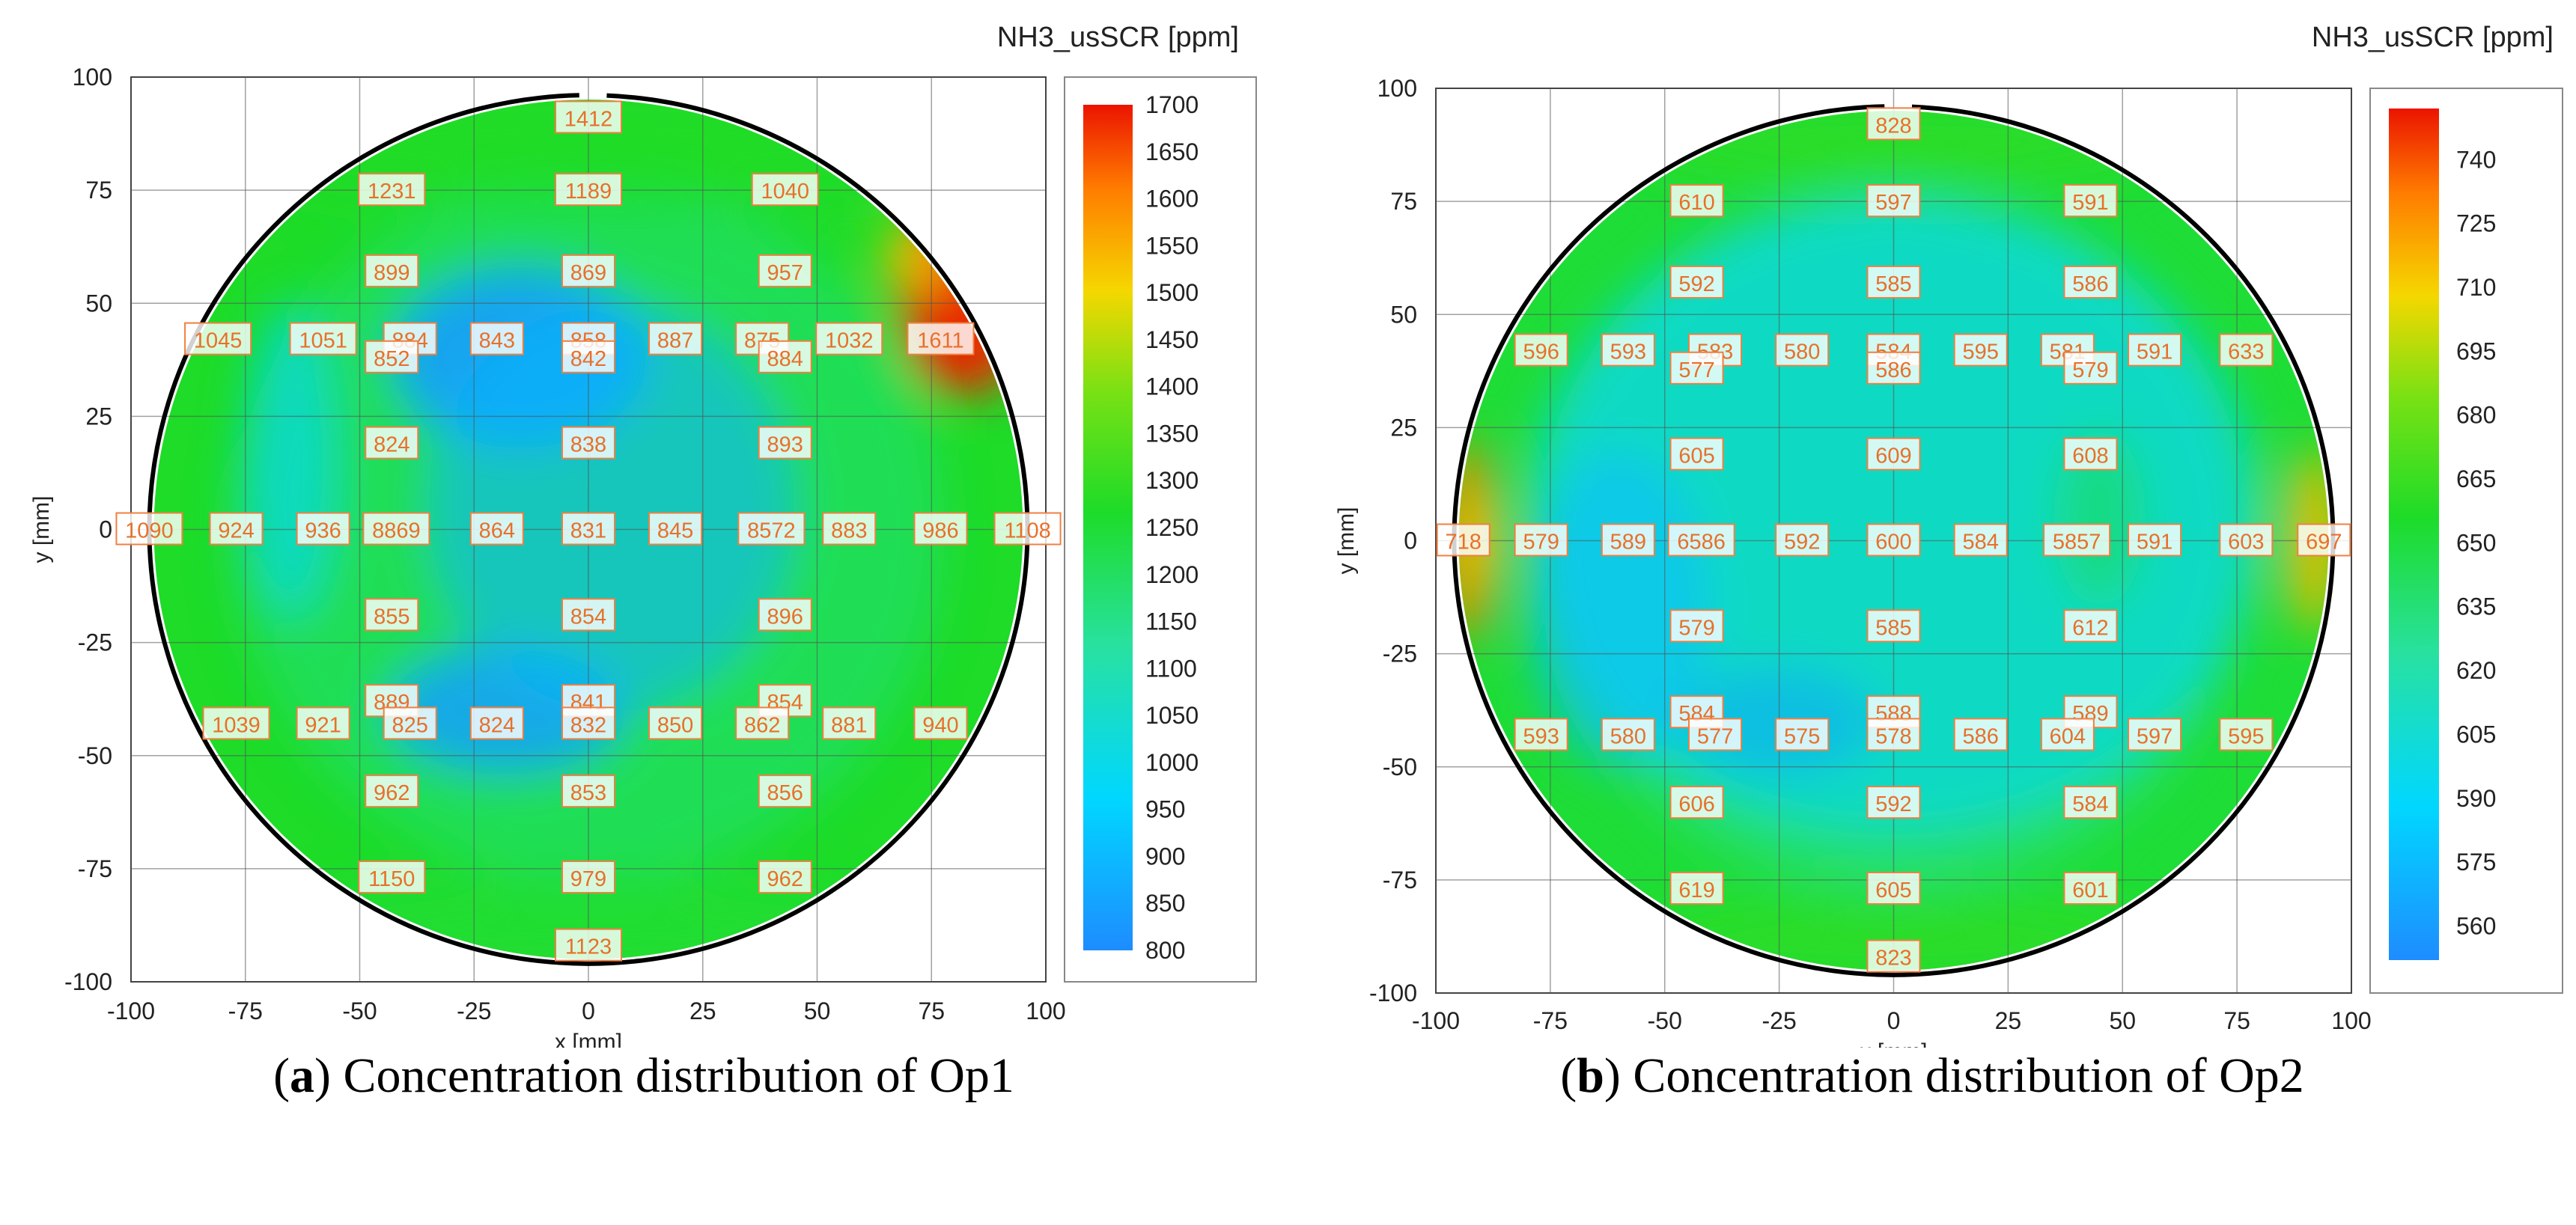 The image size is (2576, 1225). I want to click on value-label: 899, so click(391, 273).